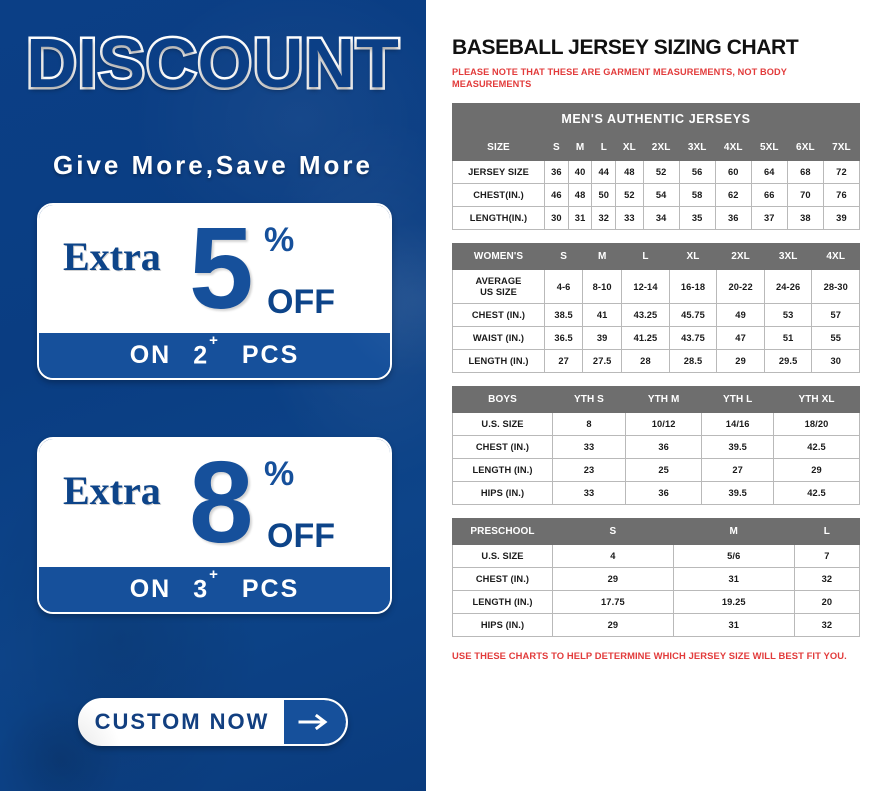 This screenshot has height=800, width=888. I want to click on column-header: M, so click(602, 256).